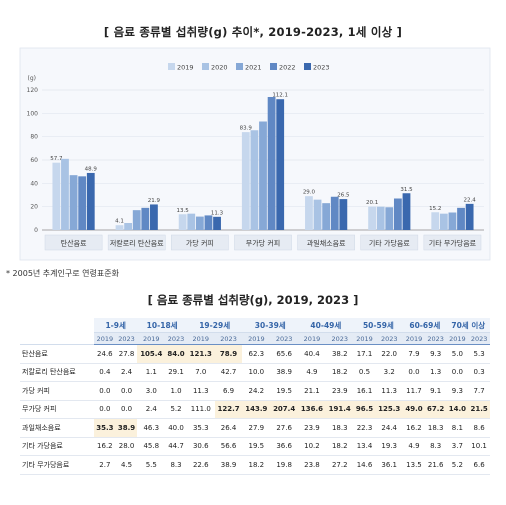 This screenshot has width=506, height=505. I want to click on table-cell: 22.3, so click(364, 428).